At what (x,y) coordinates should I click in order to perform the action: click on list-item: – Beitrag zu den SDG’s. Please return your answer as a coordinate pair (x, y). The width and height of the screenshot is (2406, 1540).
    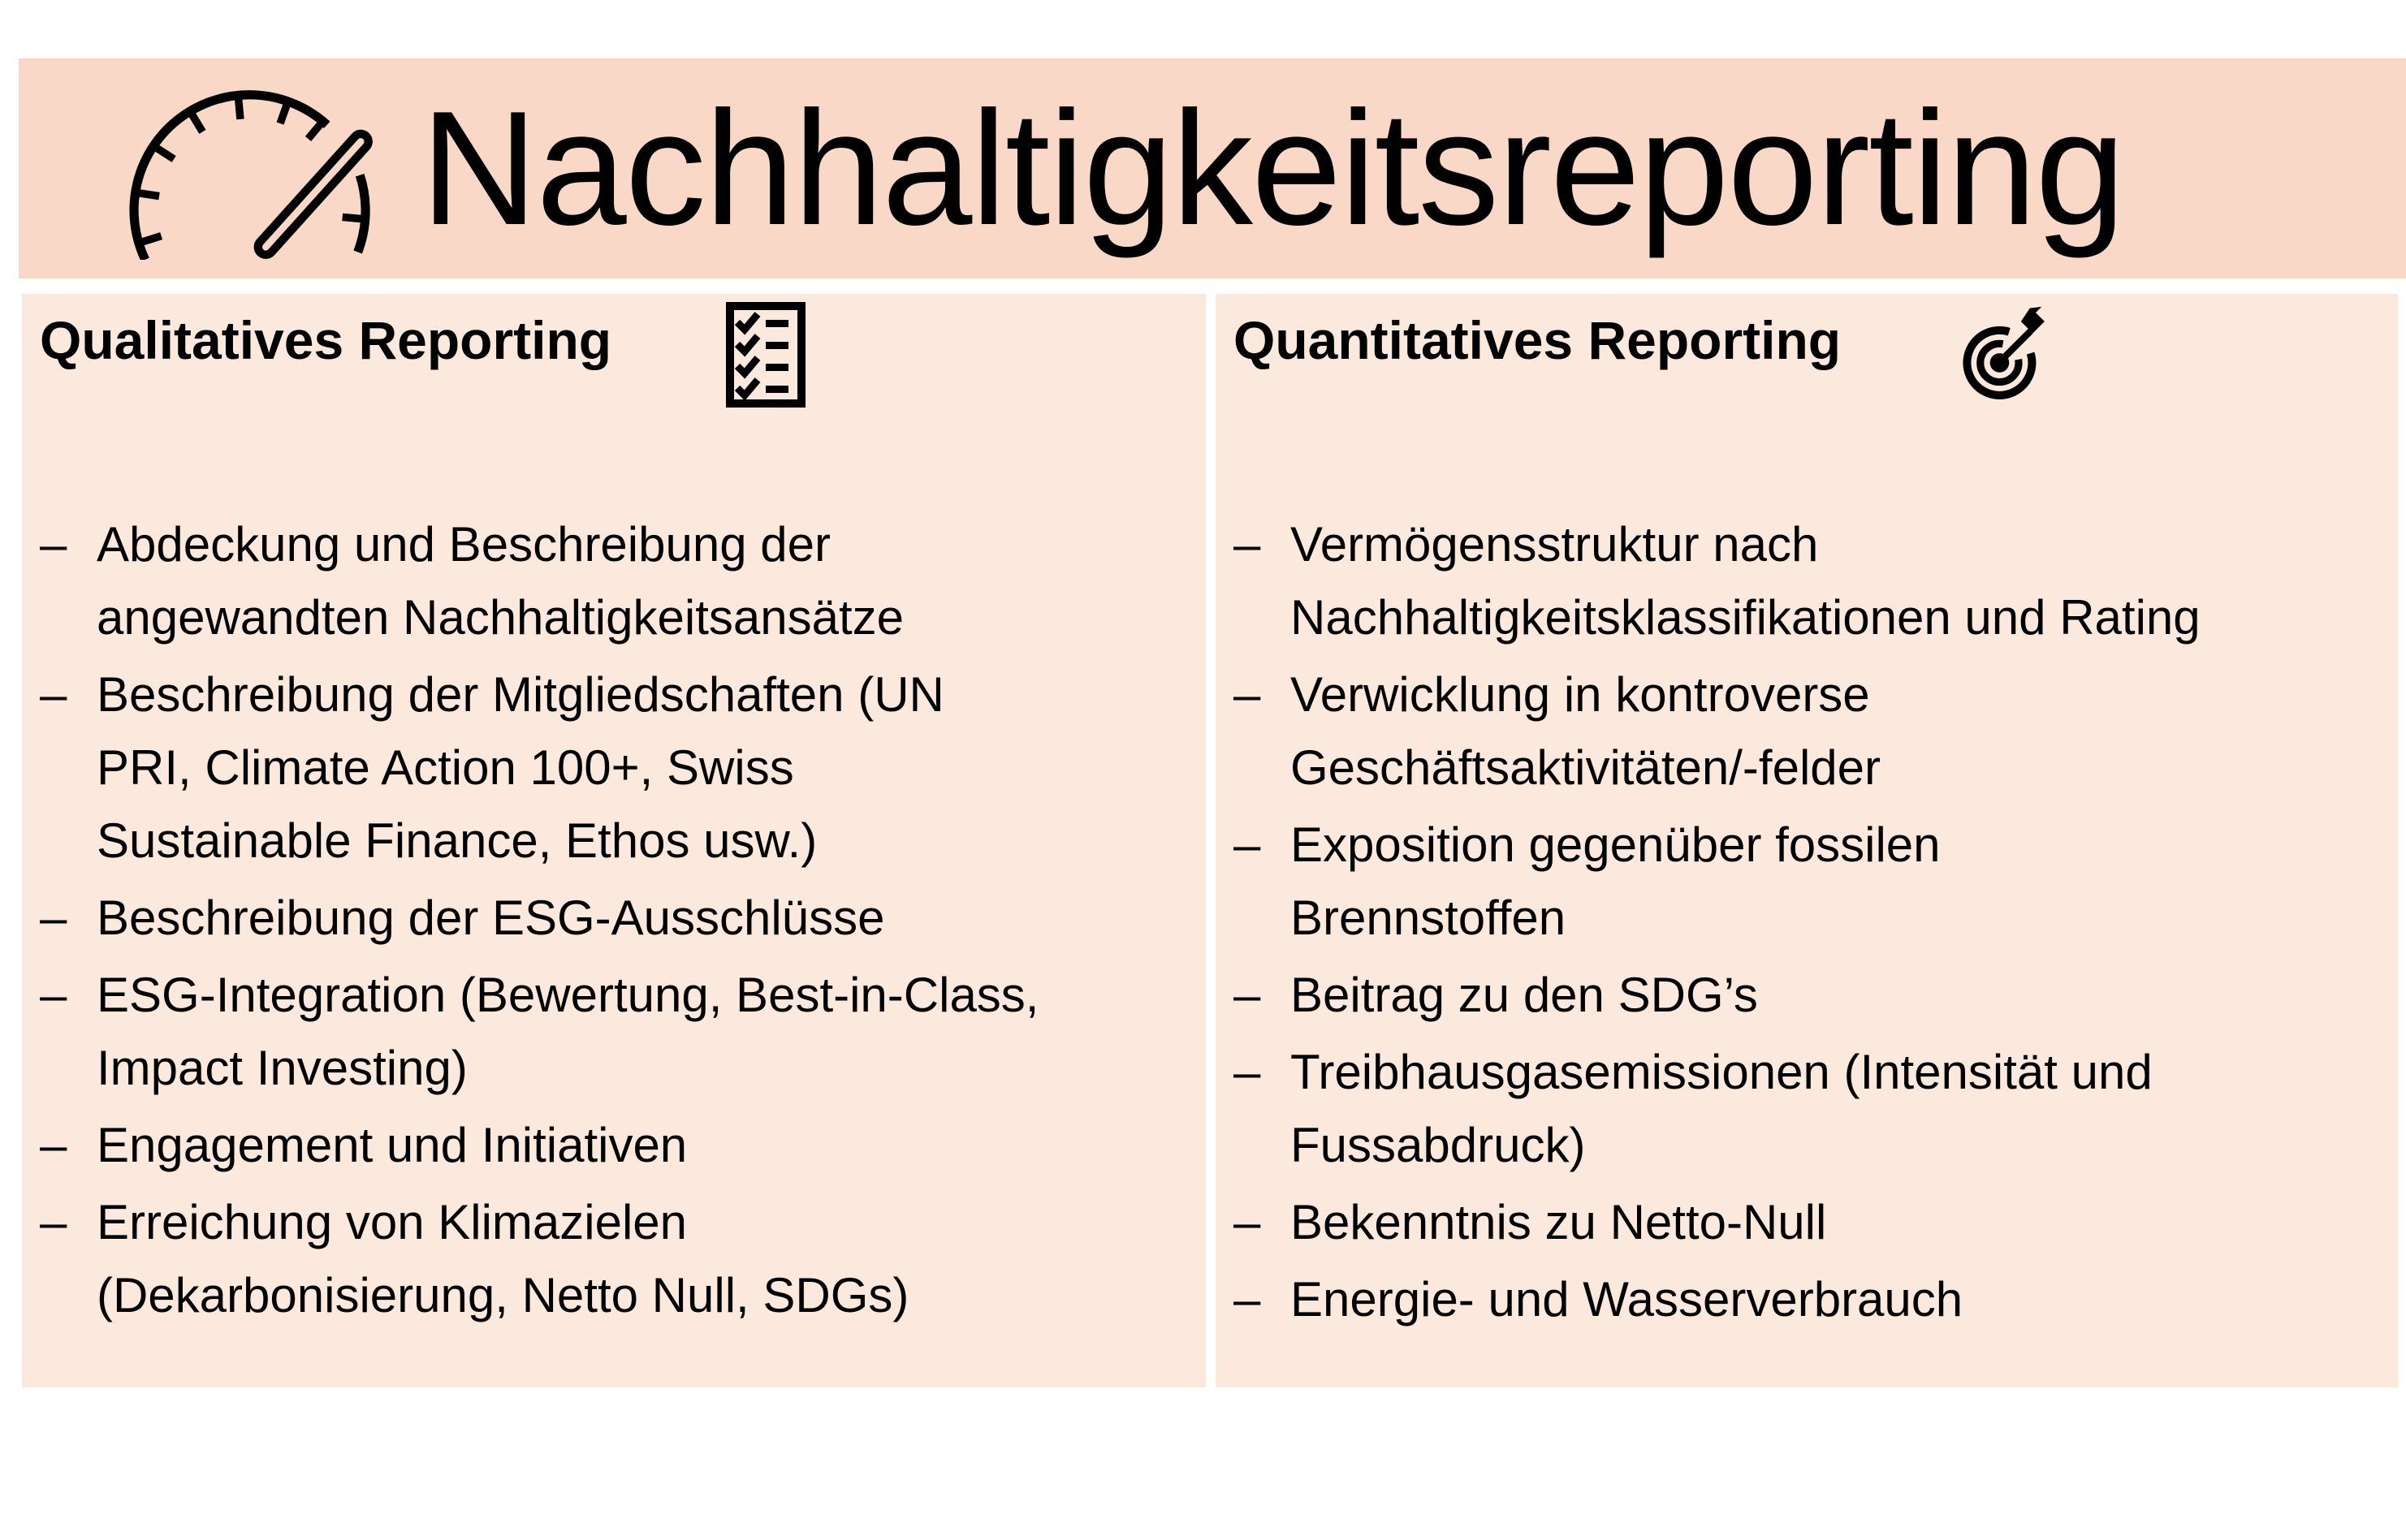
    Looking at the image, I should click on (1804, 996).